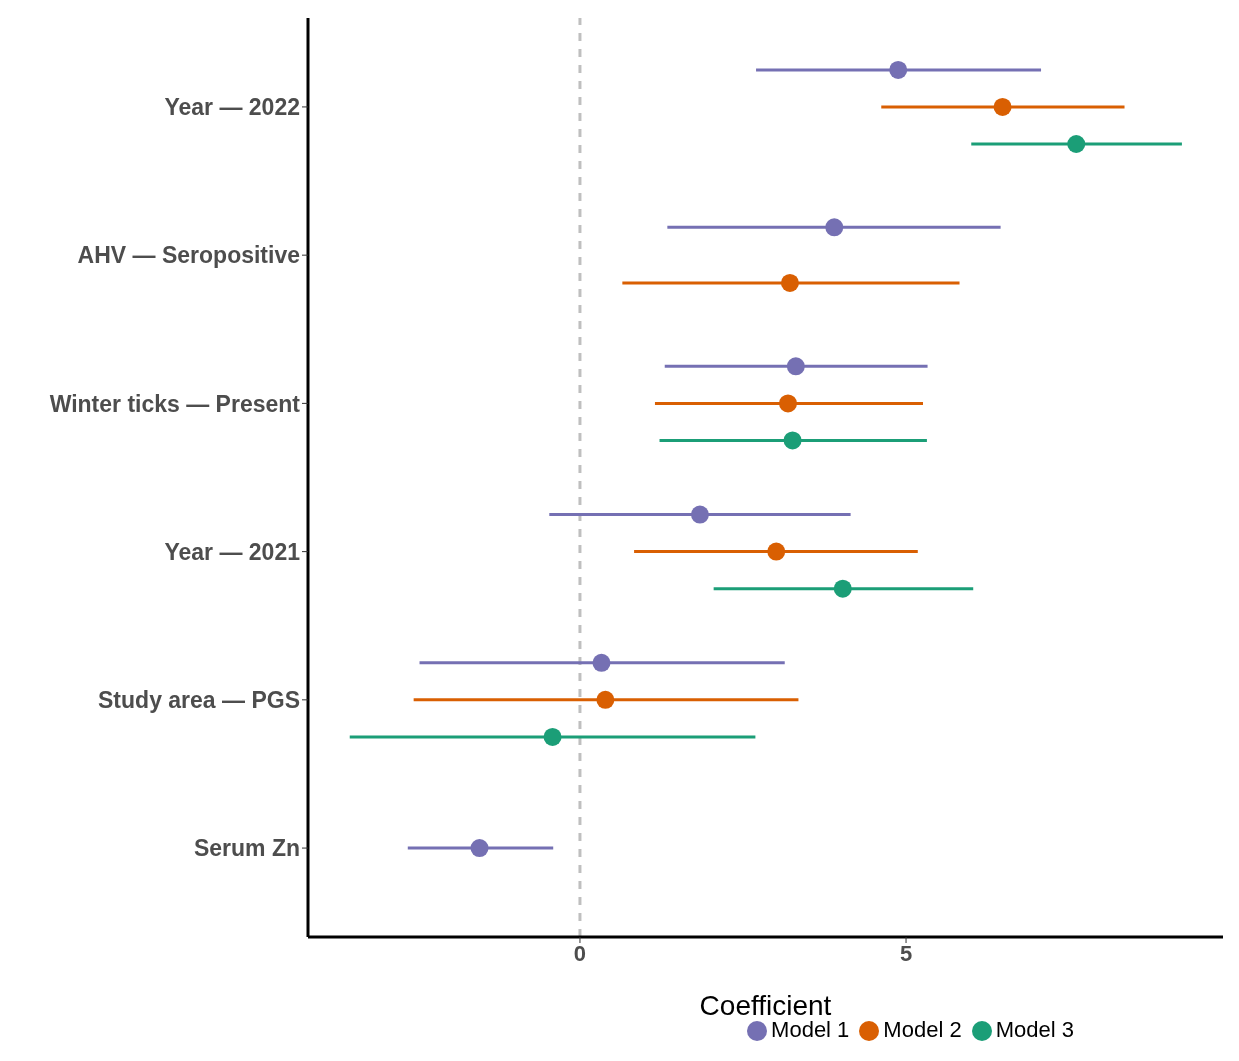 This screenshot has height=1061, width=1239. I want to click on legend-label: Model 2, so click(922, 1029).